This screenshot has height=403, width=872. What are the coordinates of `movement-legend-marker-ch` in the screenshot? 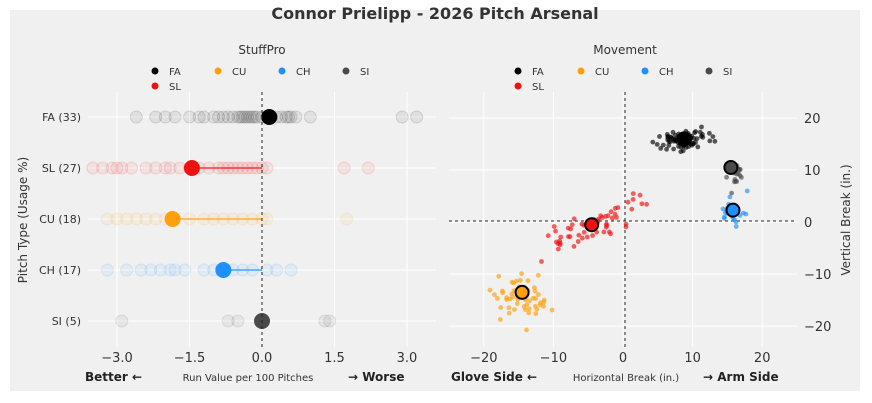 It's located at (645, 71).